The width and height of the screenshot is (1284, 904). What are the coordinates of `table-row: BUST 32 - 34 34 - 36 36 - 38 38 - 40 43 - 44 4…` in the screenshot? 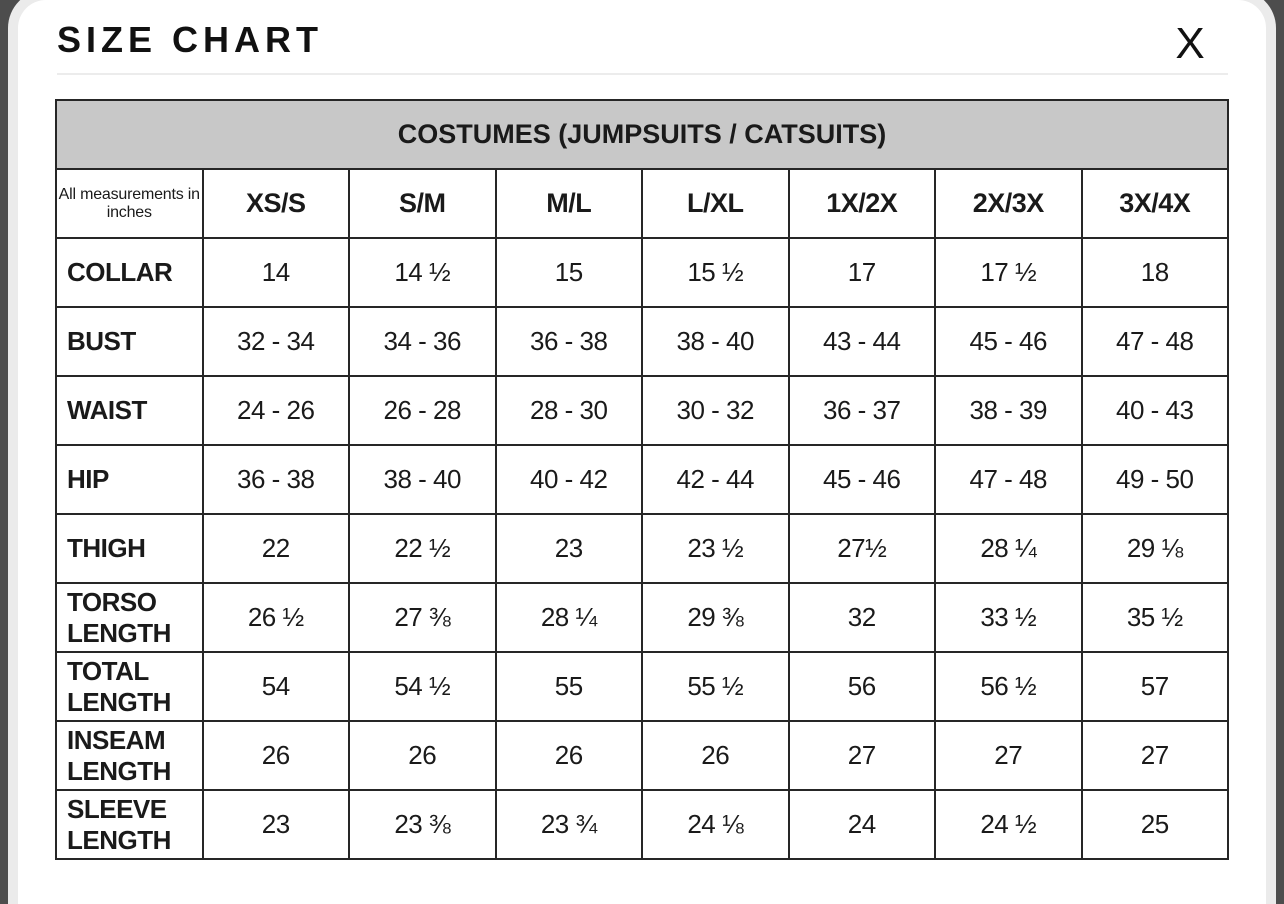 It's located at (642, 341).